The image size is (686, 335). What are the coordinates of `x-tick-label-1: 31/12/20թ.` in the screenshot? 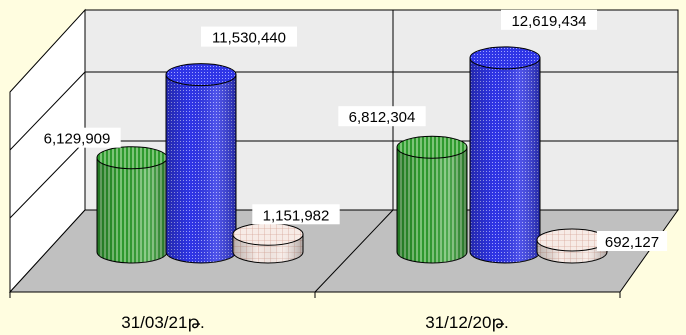 It's located at (466, 322).